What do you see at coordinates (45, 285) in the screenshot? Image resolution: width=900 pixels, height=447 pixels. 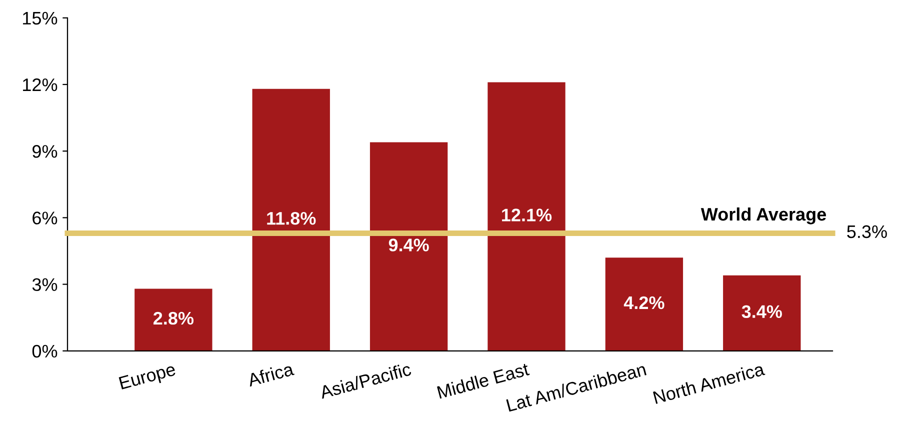 I see `y-tick-label: 3%` at bounding box center [45, 285].